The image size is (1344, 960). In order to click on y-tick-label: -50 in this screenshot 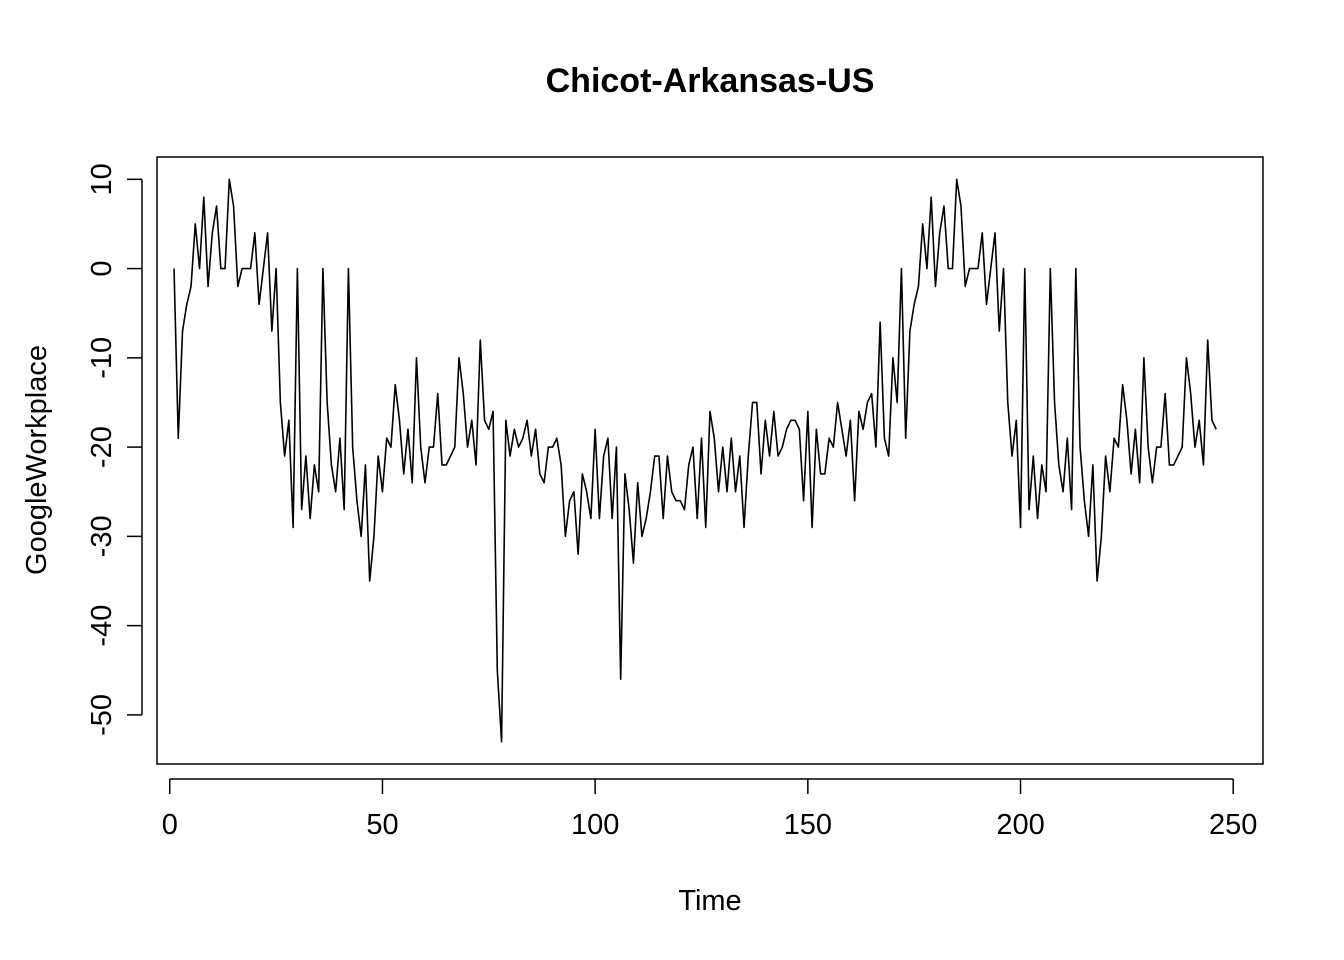, I will do `click(102, 715)`.